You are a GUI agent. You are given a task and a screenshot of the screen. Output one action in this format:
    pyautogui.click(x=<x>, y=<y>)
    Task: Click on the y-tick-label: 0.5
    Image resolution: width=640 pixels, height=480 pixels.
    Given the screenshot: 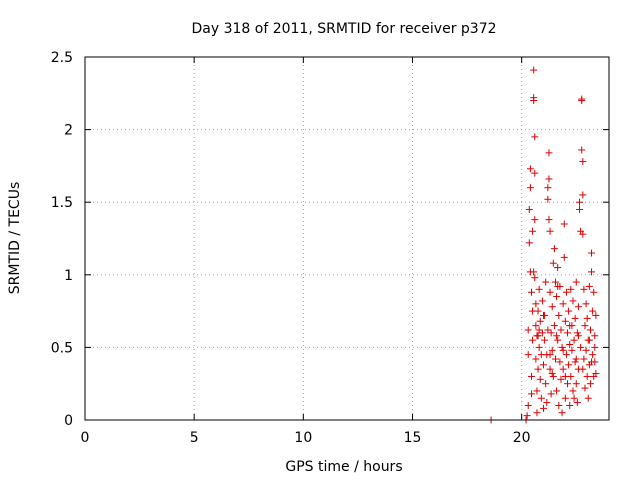 What is the action you would take?
    pyautogui.click(x=62, y=348)
    